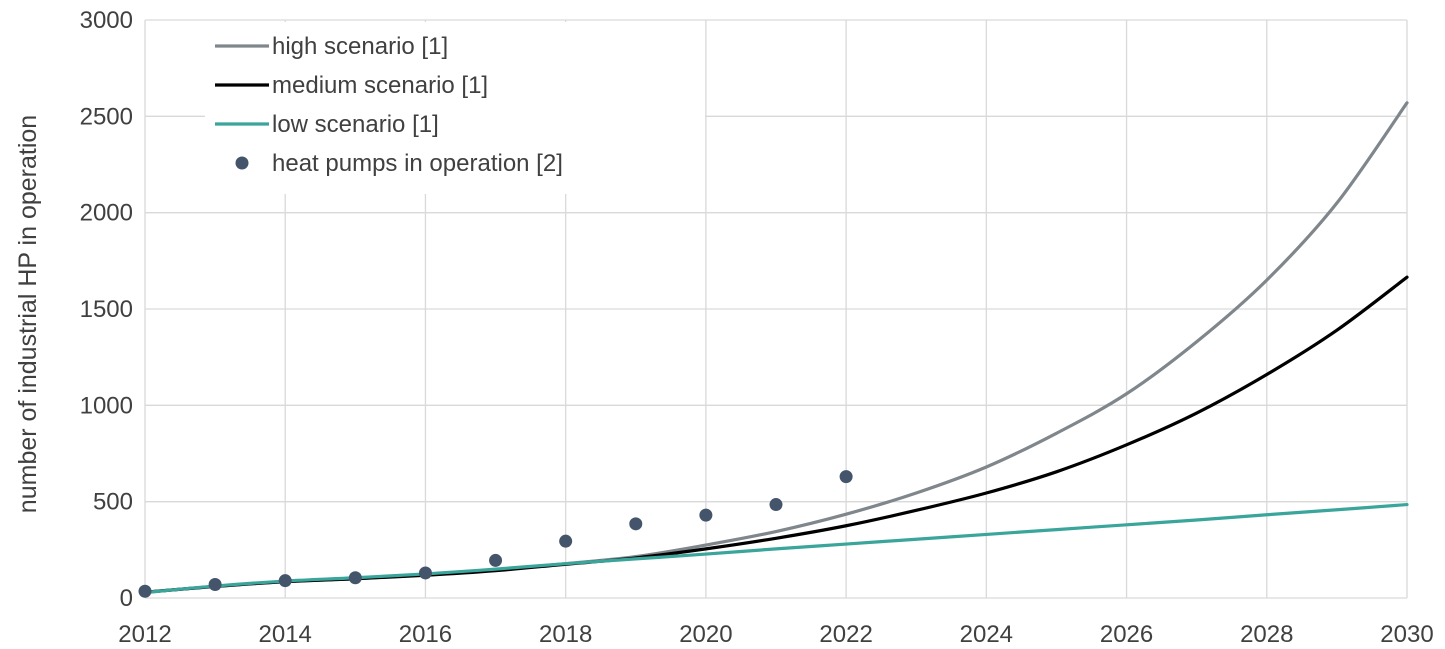  Describe the element at coordinates (425, 634) in the screenshot. I see `x-tick-label: 2016` at that location.